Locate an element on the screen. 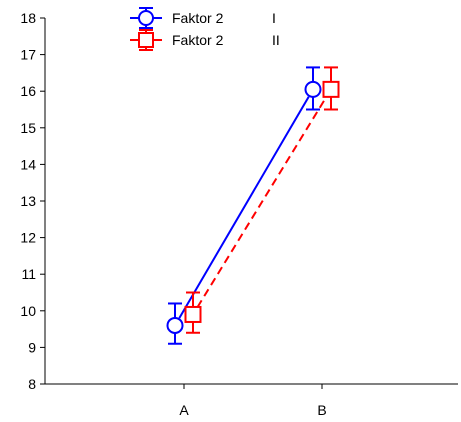  y-tick-label: 14 is located at coordinates (28, 164).